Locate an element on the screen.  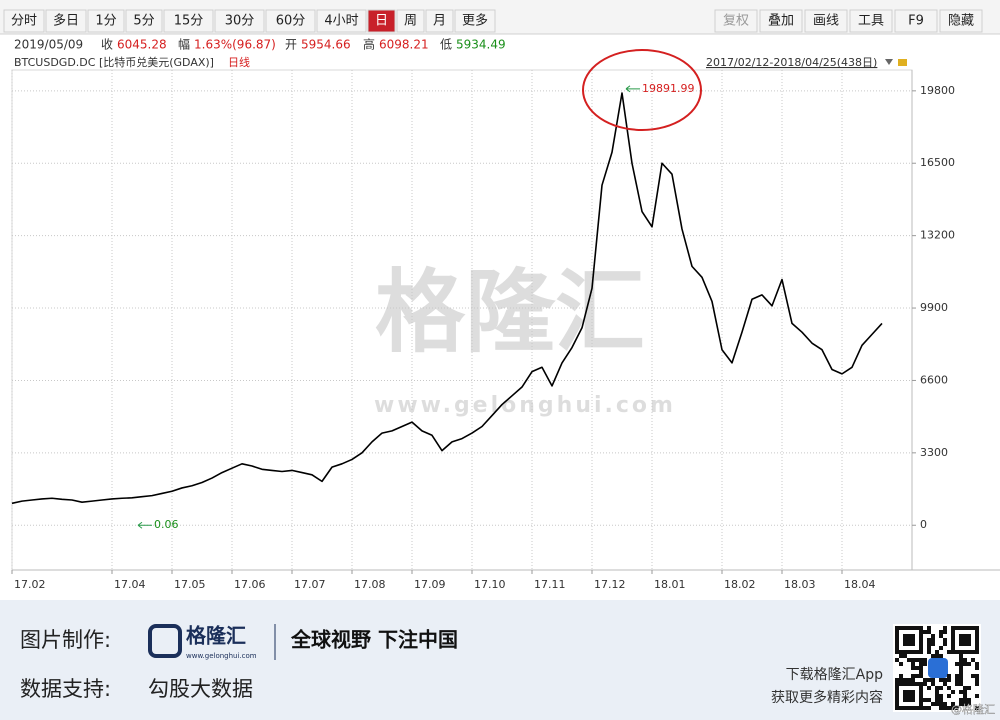
tool-label: 复权 is located at coordinates (736, 21).